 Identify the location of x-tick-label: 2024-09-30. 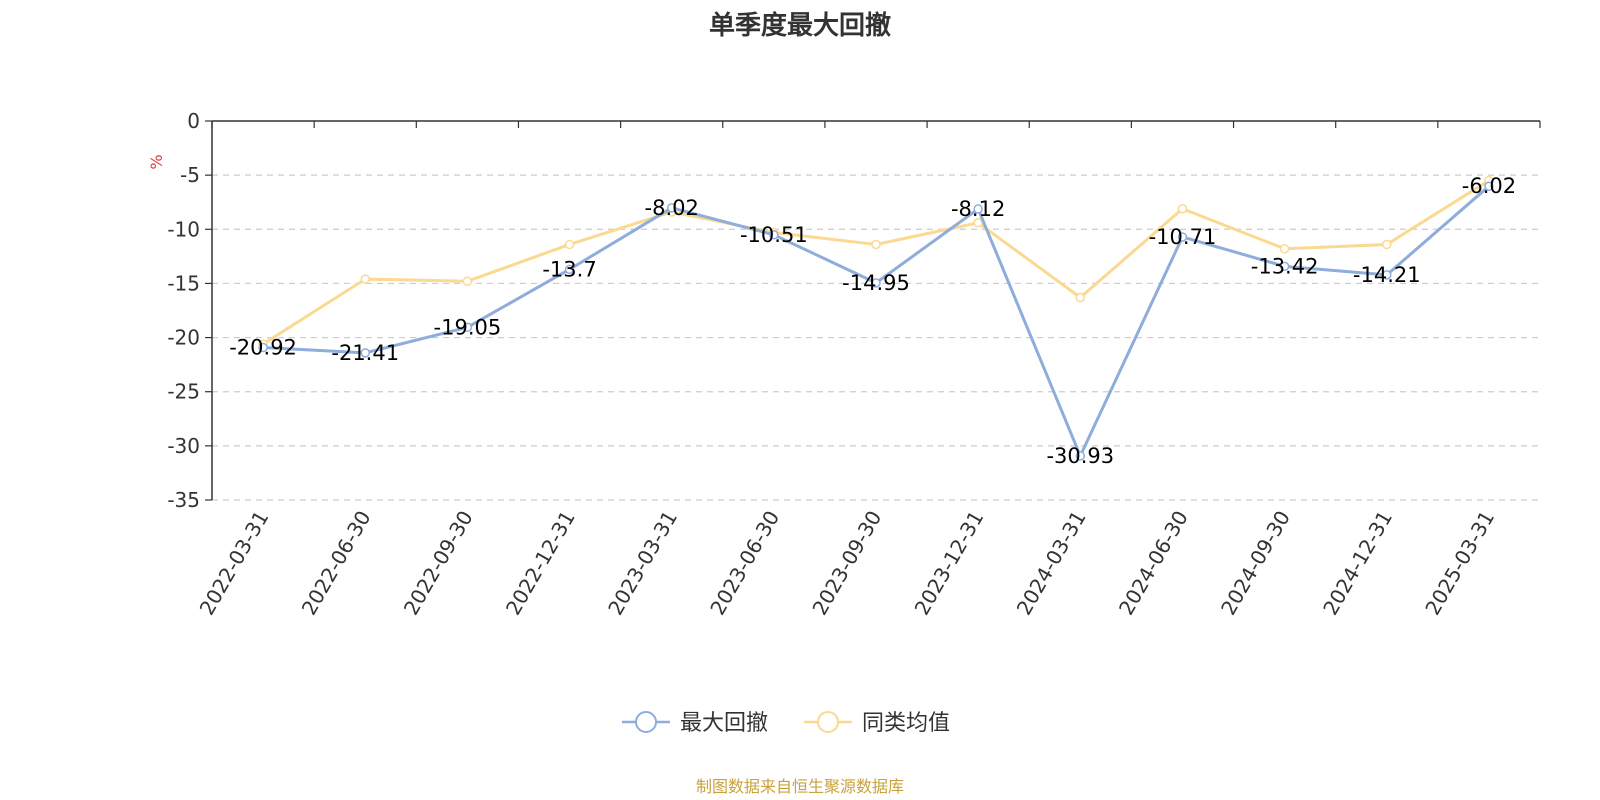
(1255, 563).